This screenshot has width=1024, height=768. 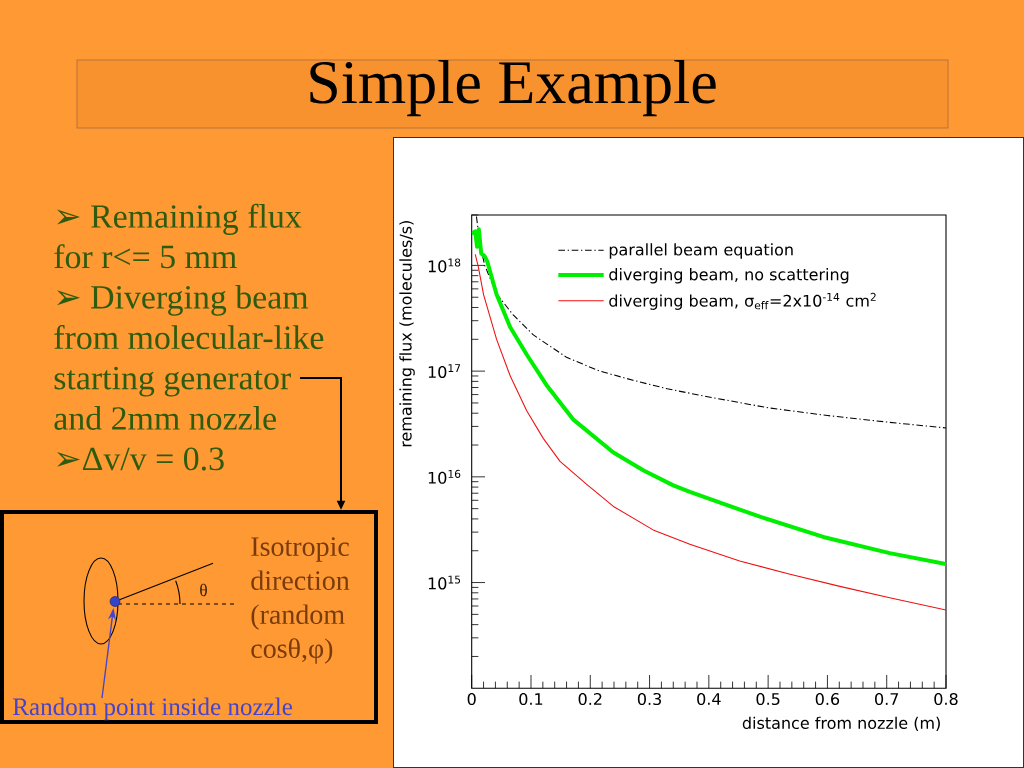 I want to click on x-tick-label: 0.5, so click(x=768, y=699).